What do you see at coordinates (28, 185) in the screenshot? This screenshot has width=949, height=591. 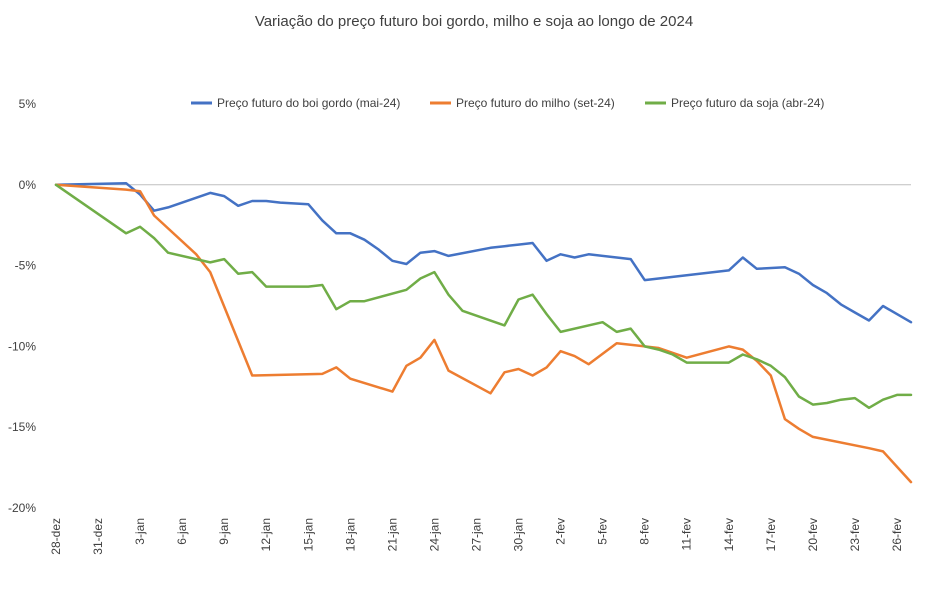 I see `y-tick-label: 0%` at bounding box center [28, 185].